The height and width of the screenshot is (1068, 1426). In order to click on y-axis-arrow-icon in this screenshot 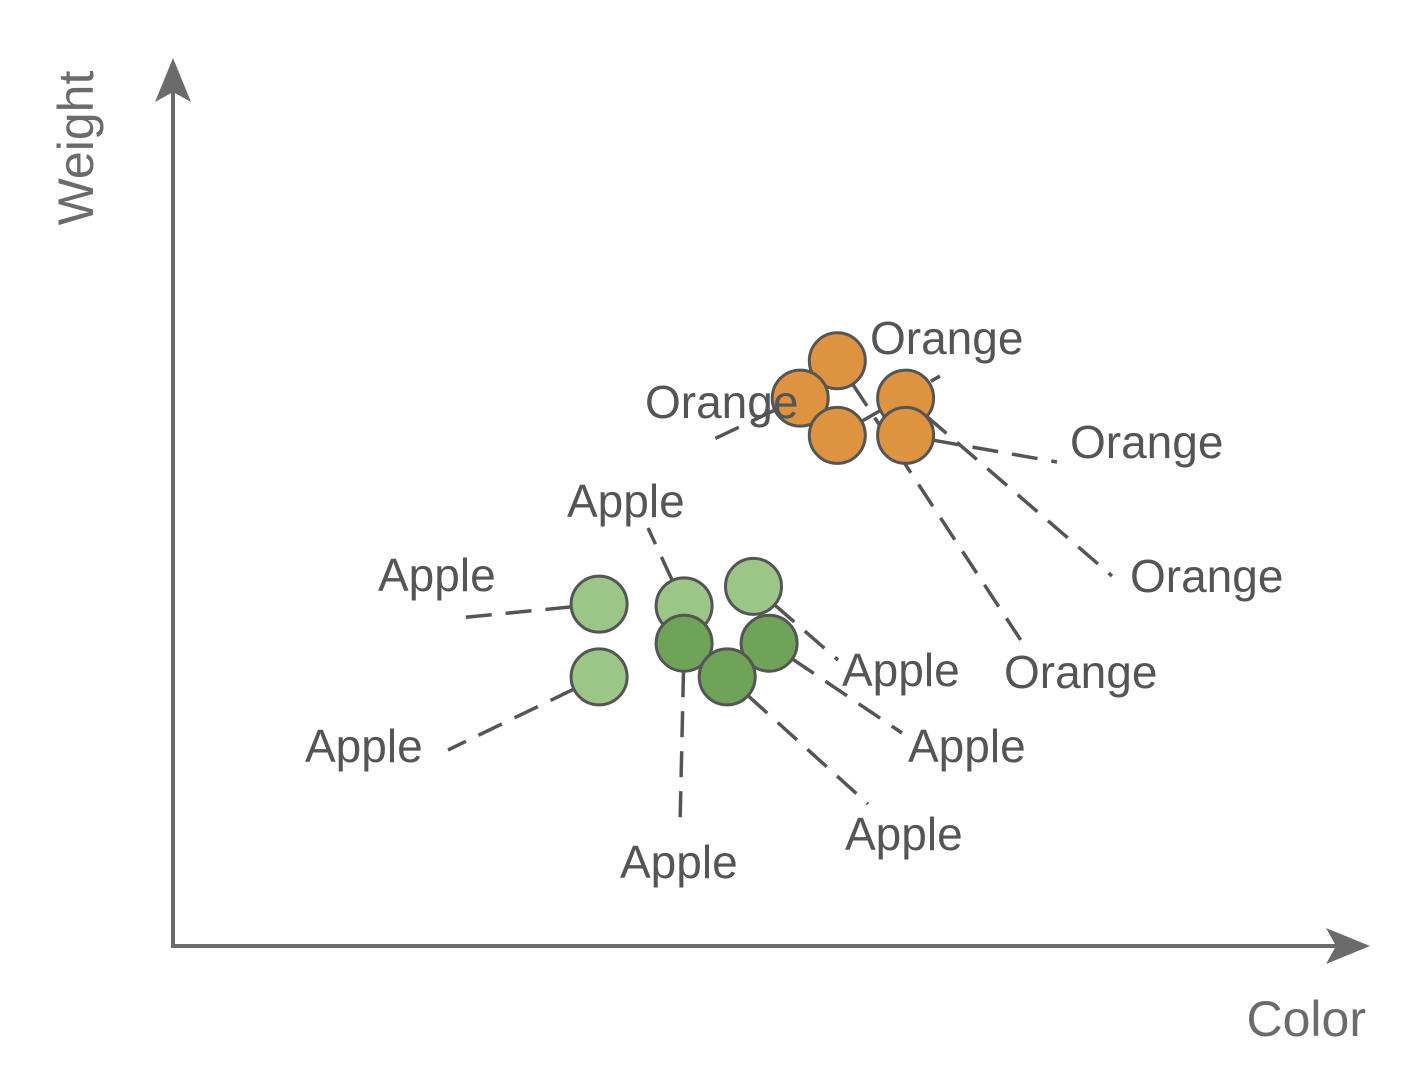, I will do `click(173, 80)`.